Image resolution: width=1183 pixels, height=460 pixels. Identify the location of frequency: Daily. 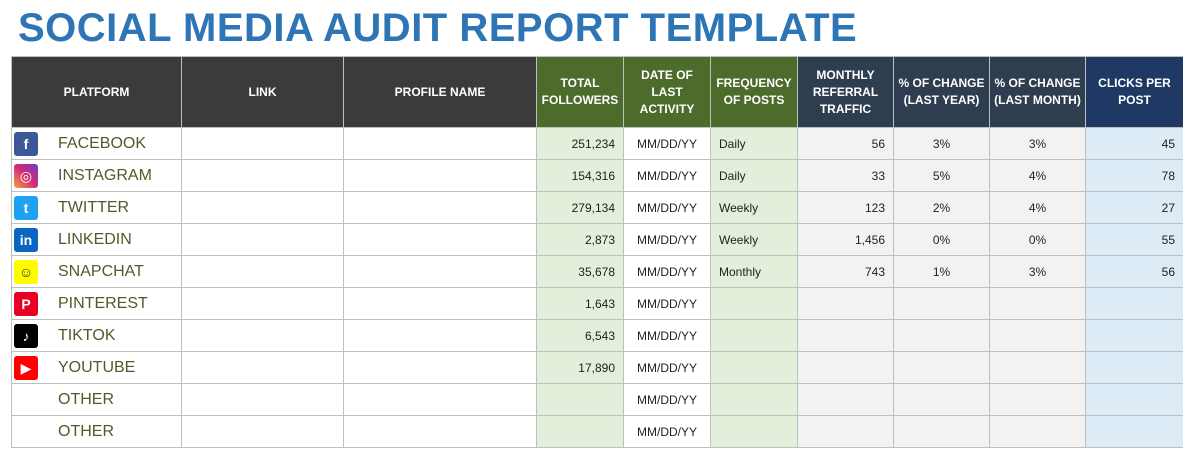
(754, 175).